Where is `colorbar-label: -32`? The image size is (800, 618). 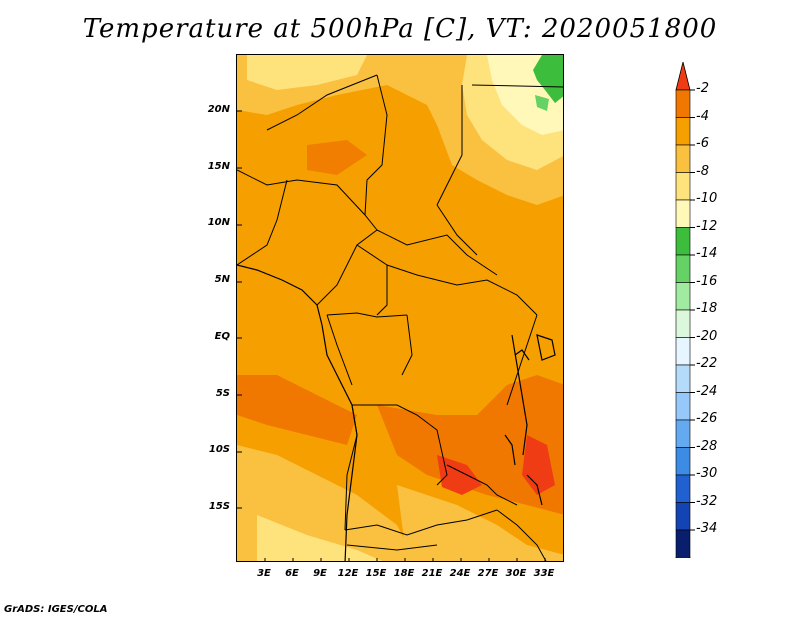 colorbar-label: -32 is located at coordinates (707, 501).